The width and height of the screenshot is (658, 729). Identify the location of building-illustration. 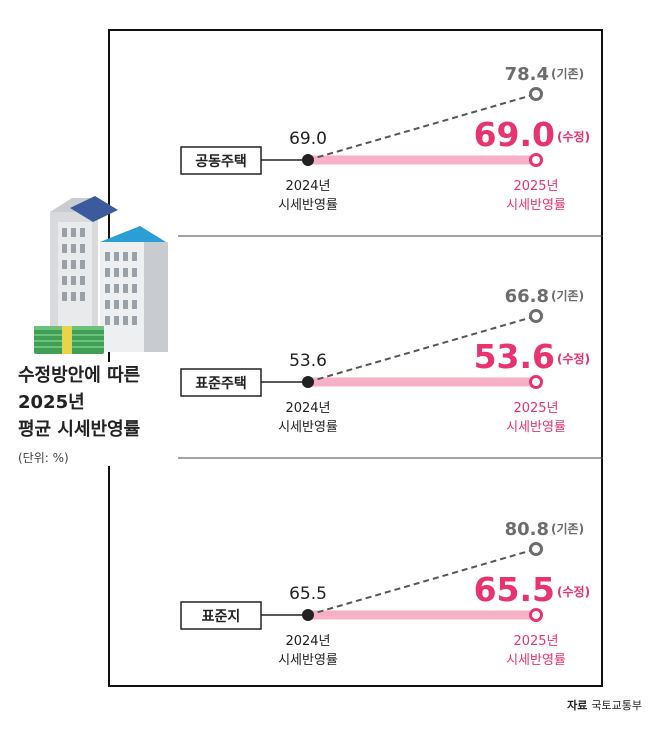
(109, 274).